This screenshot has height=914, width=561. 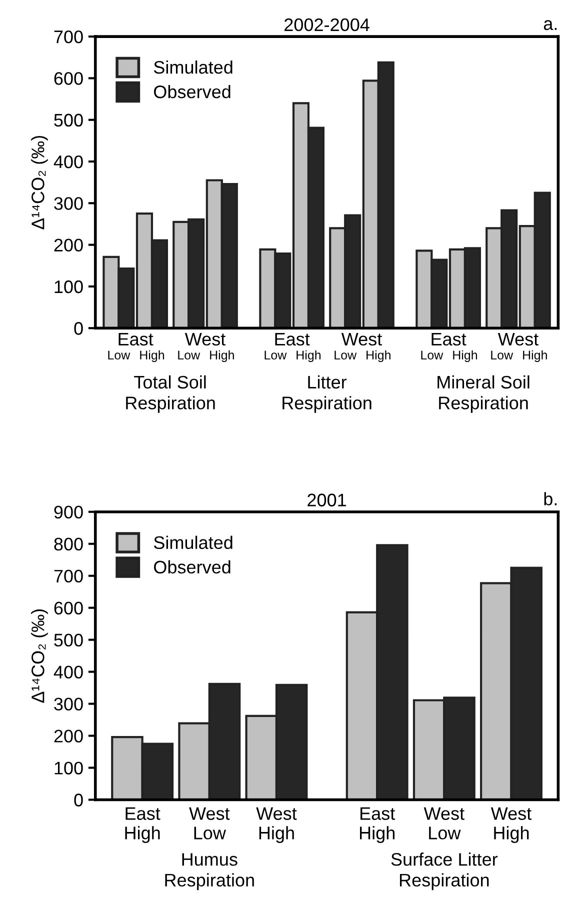 I want to click on text: Litter Respiration, so click(x=327, y=394).